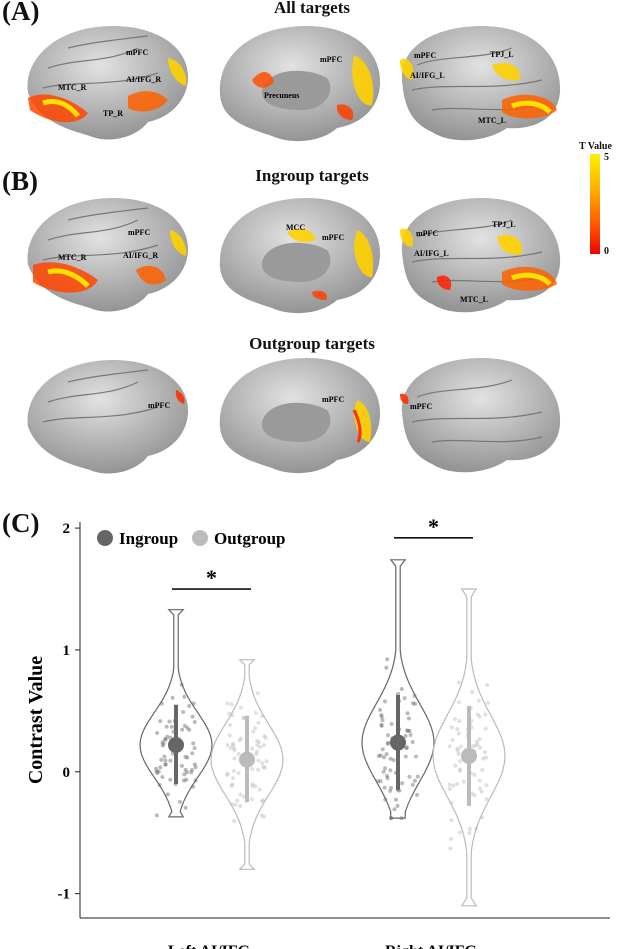 This screenshot has width=617, height=949. What do you see at coordinates (247, 759) in the screenshot?
I see `mean-point-outgroup` at bounding box center [247, 759].